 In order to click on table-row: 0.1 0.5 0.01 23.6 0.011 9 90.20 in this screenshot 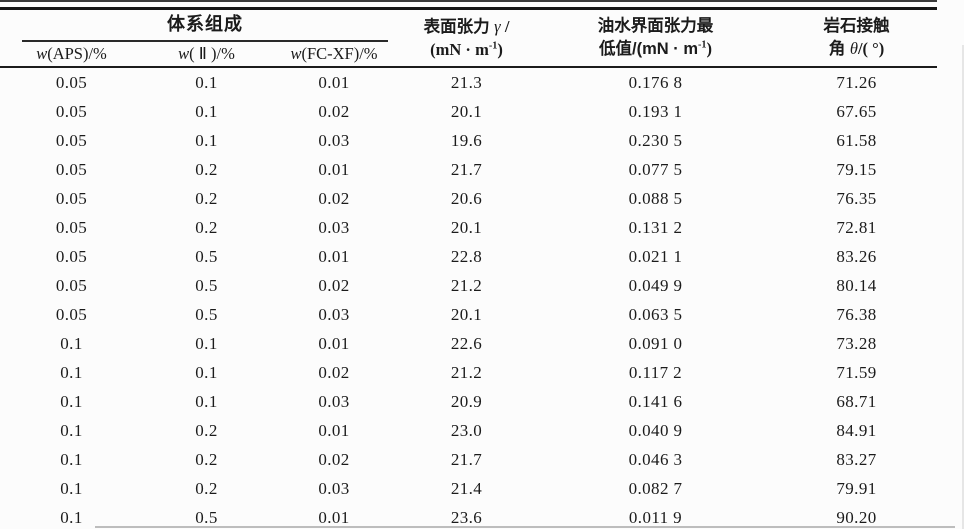, I will do `click(468, 516)`.